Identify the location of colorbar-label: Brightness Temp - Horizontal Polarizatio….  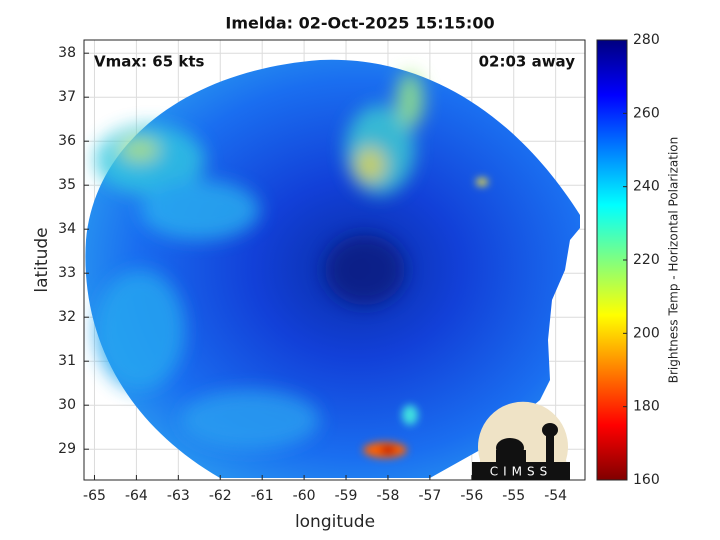
(674, 260).